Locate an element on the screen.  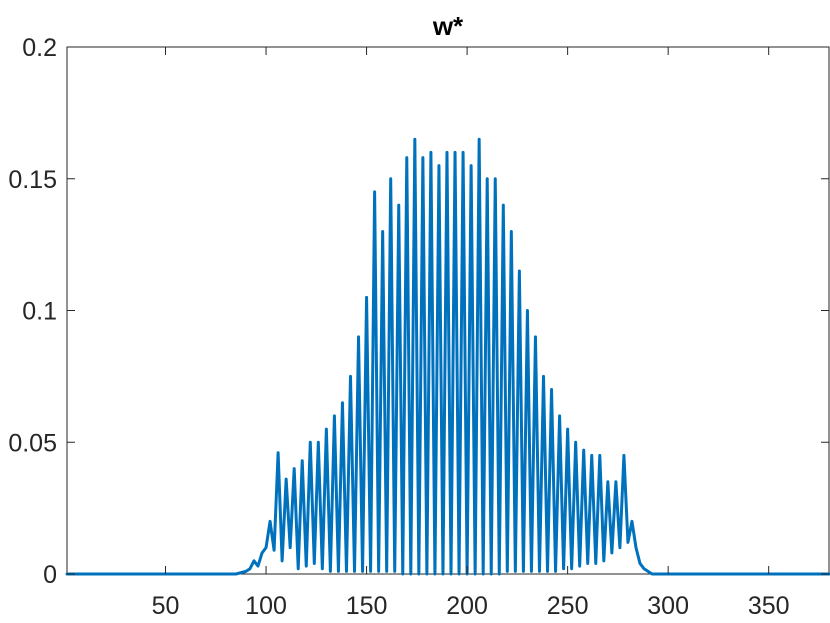
x-tick-label: 350 is located at coordinates (769, 606).